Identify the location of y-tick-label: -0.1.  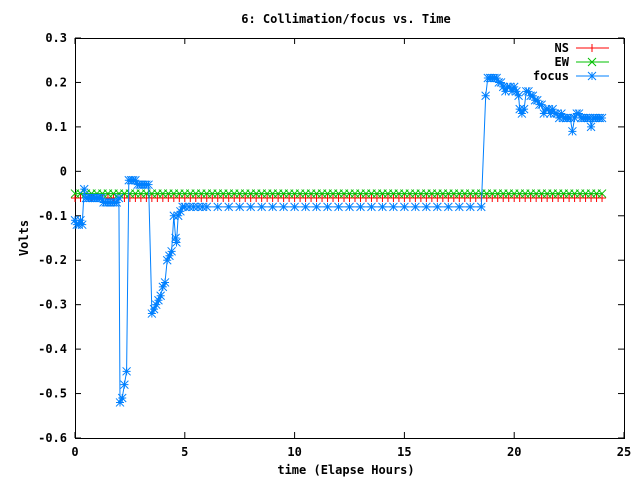
(52, 216).